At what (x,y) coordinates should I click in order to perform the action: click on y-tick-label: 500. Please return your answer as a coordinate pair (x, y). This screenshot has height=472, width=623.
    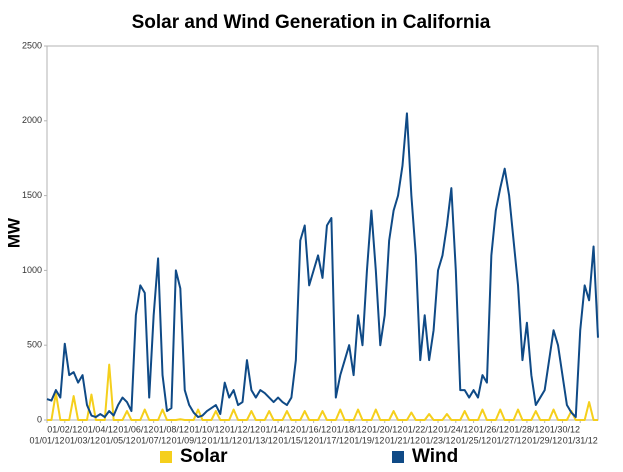
    Looking at the image, I should click on (34, 345).